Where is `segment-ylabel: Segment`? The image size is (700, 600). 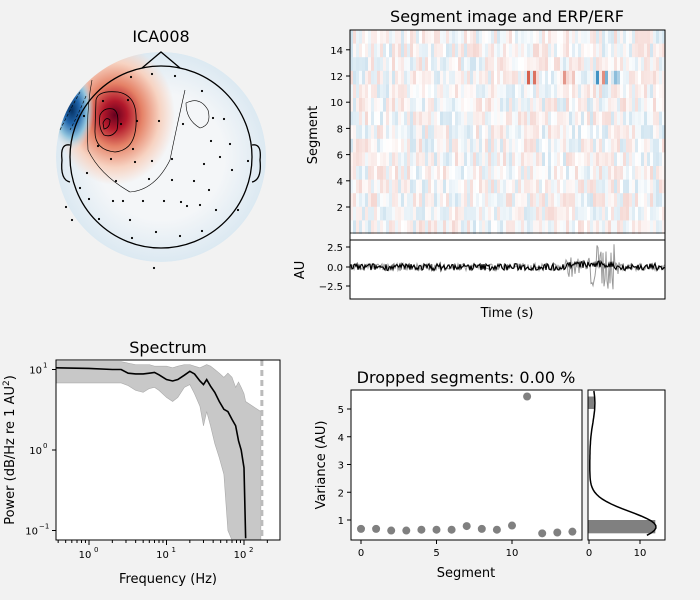
segment-ylabel: Segment is located at coordinates (313, 135).